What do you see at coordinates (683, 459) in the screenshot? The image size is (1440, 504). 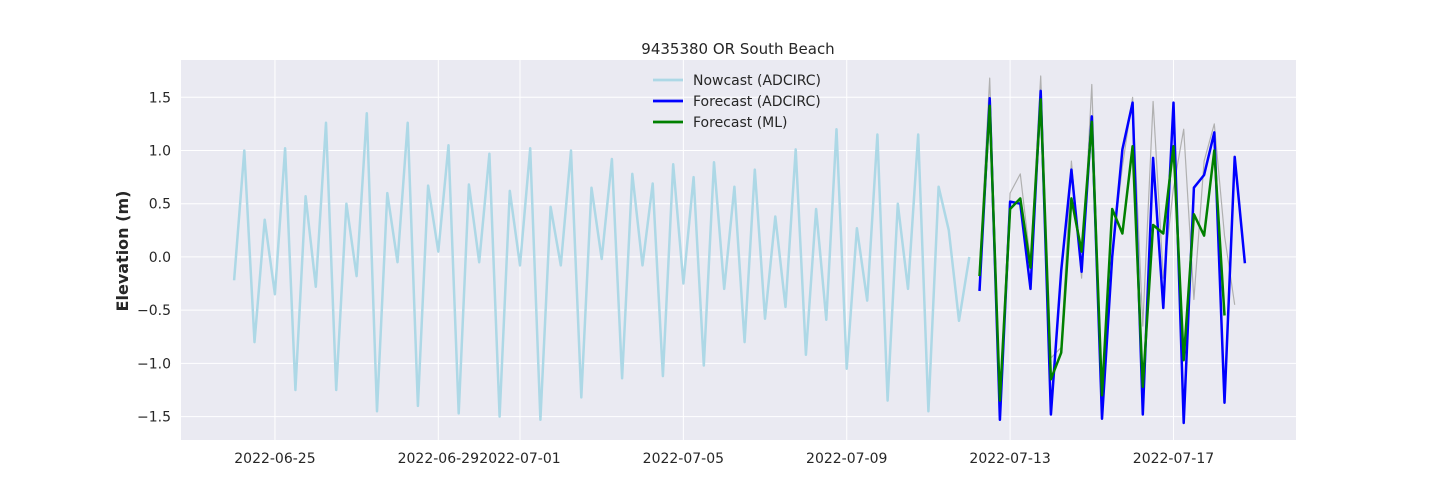 I see `x-tick-label: 2022-07-05` at bounding box center [683, 459].